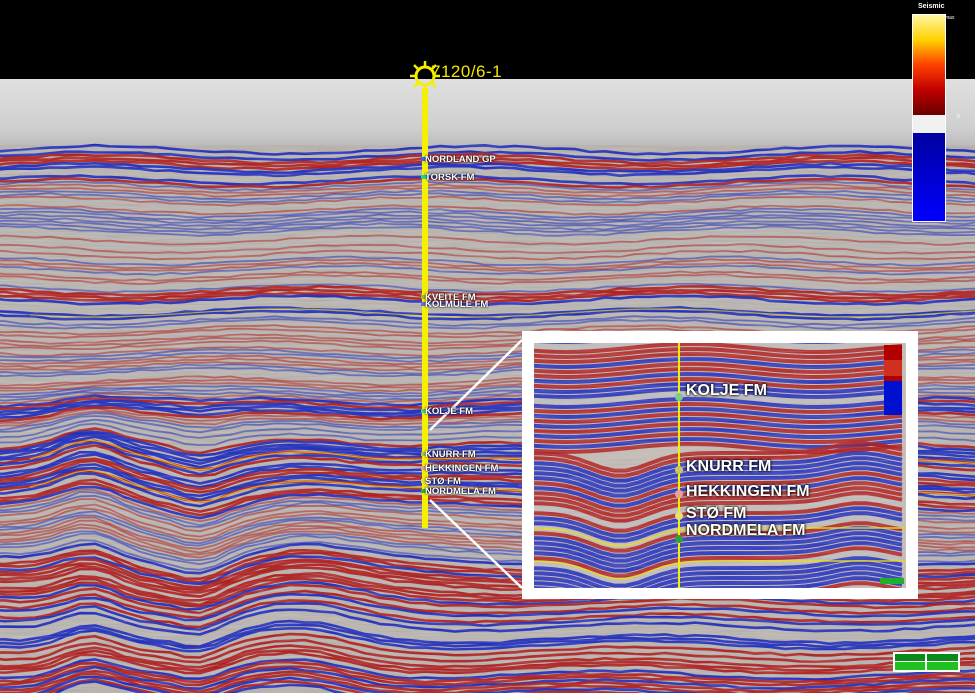 The width and height of the screenshot is (975, 693). What do you see at coordinates (950, 18) in the screenshot?
I see `colorbar-max-label: max` at bounding box center [950, 18].